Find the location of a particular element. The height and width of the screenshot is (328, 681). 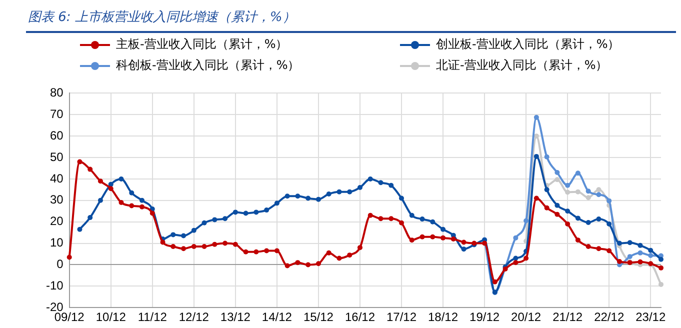

y-tick-label: 80 is located at coordinates (57, 93).